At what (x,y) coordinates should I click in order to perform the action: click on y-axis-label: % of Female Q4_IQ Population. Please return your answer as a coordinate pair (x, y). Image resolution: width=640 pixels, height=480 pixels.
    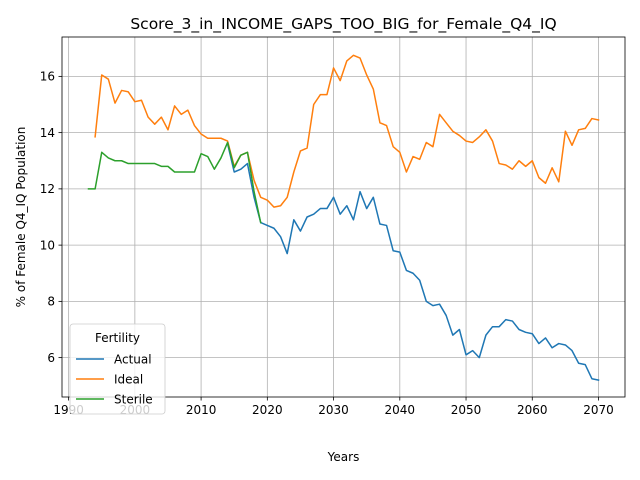
    Looking at the image, I should click on (21, 217).